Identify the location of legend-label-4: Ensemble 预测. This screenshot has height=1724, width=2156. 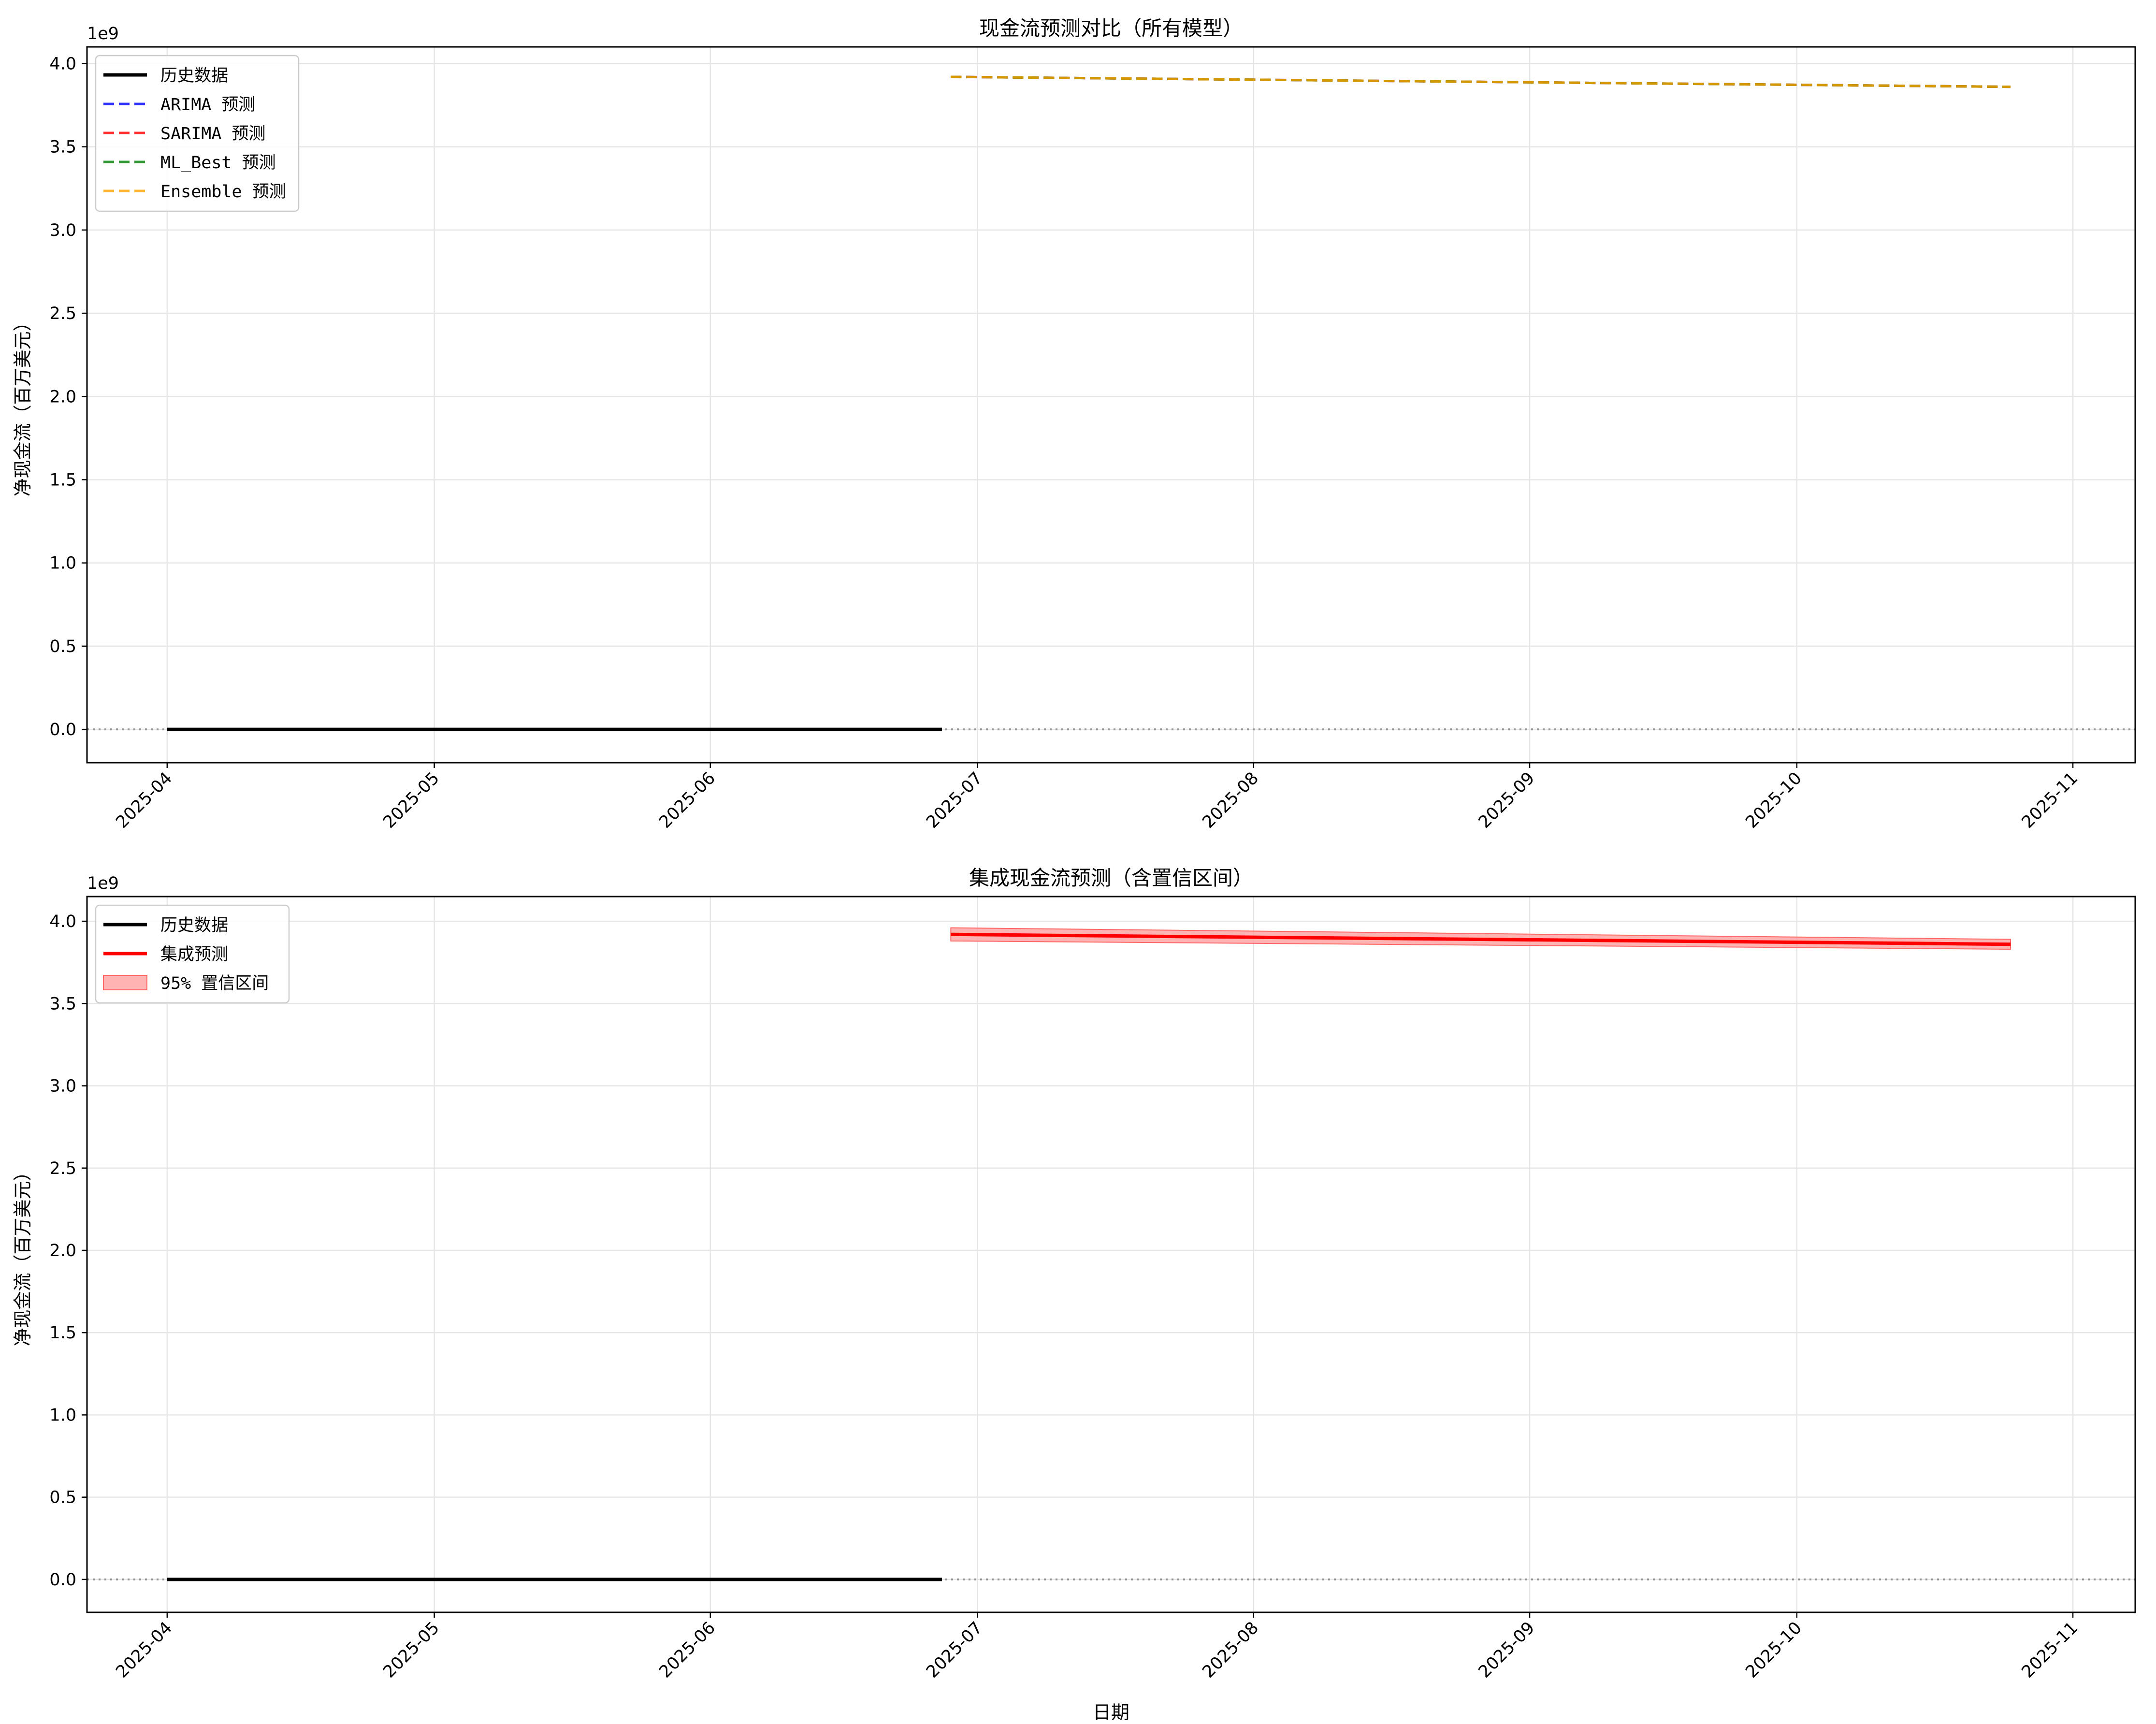
(223, 192).